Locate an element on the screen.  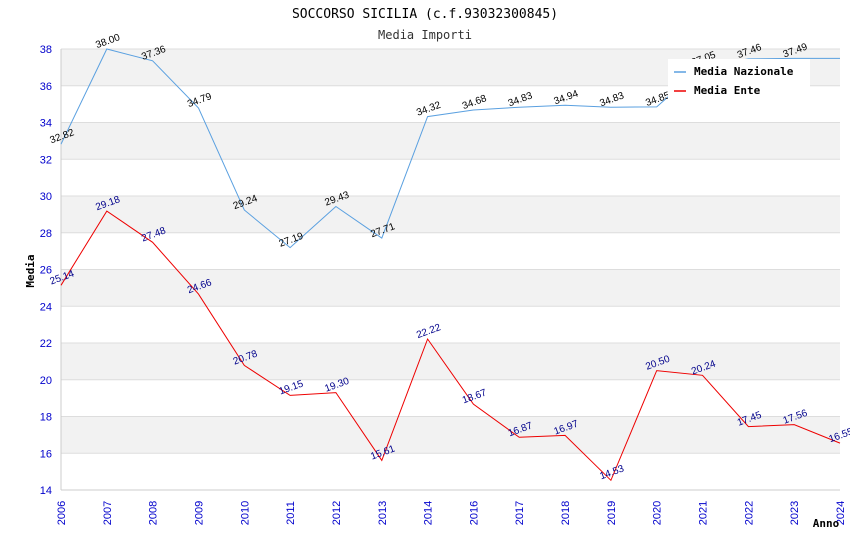
x-tick-label: 2024 is located at coordinates (841, 513).